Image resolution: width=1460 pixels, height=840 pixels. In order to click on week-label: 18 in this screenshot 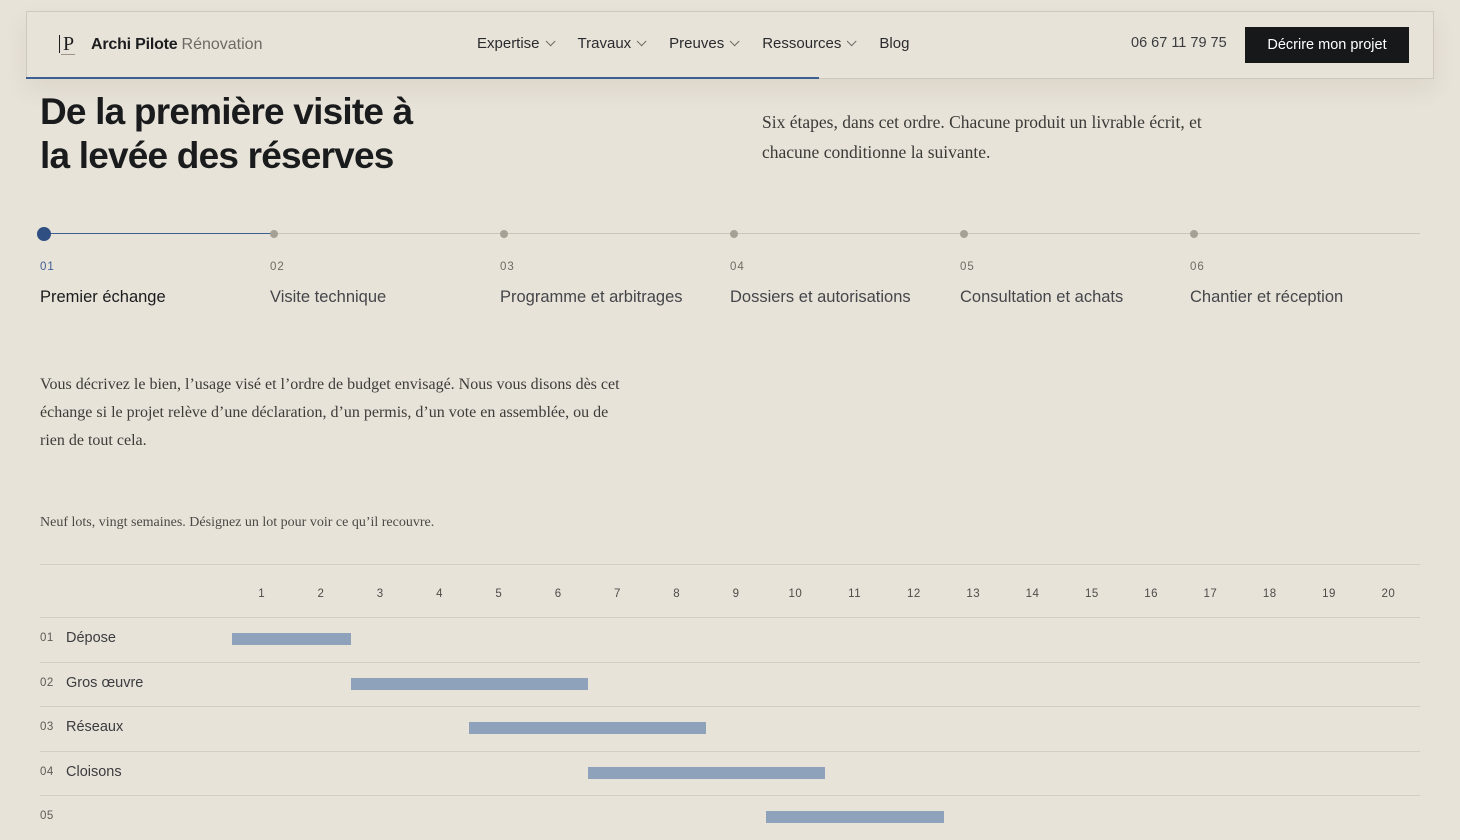, I will do `click(1269, 594)`.